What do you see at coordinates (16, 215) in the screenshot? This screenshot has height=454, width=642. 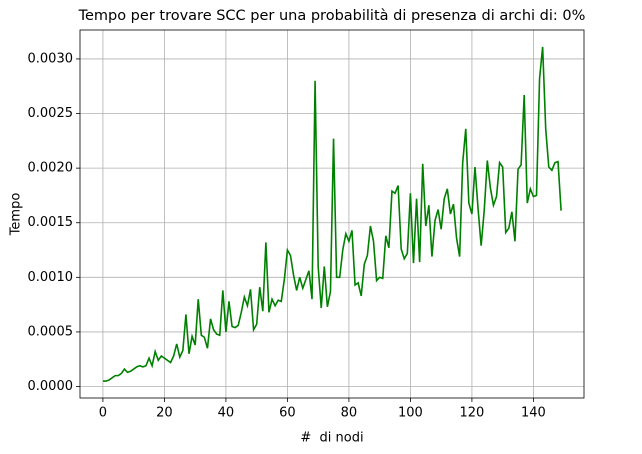 I see `y-axis-label: Tempo` at bounding box center [16, 215].